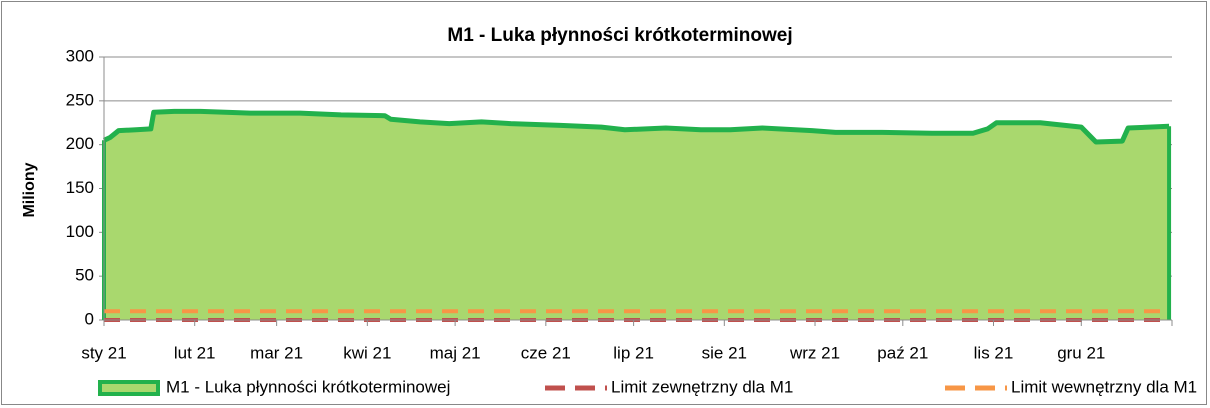  I want to click on x-tick-label: wrz 21, so click(814, 352).